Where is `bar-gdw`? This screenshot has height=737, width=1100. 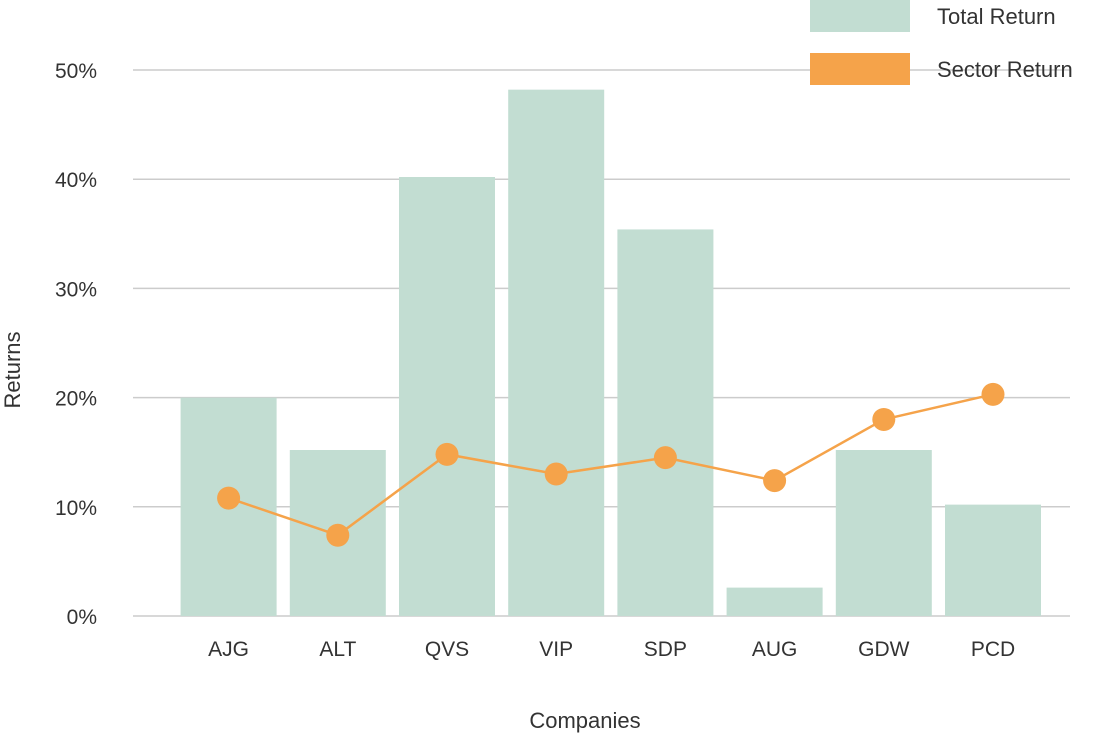
bar-gdw is located at coordinates (883, 533).